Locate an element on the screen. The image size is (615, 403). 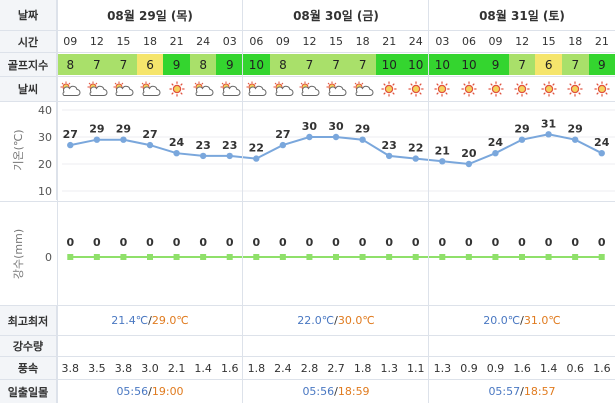
temperature-data-label: 22 is located at coordinates (256, 148).